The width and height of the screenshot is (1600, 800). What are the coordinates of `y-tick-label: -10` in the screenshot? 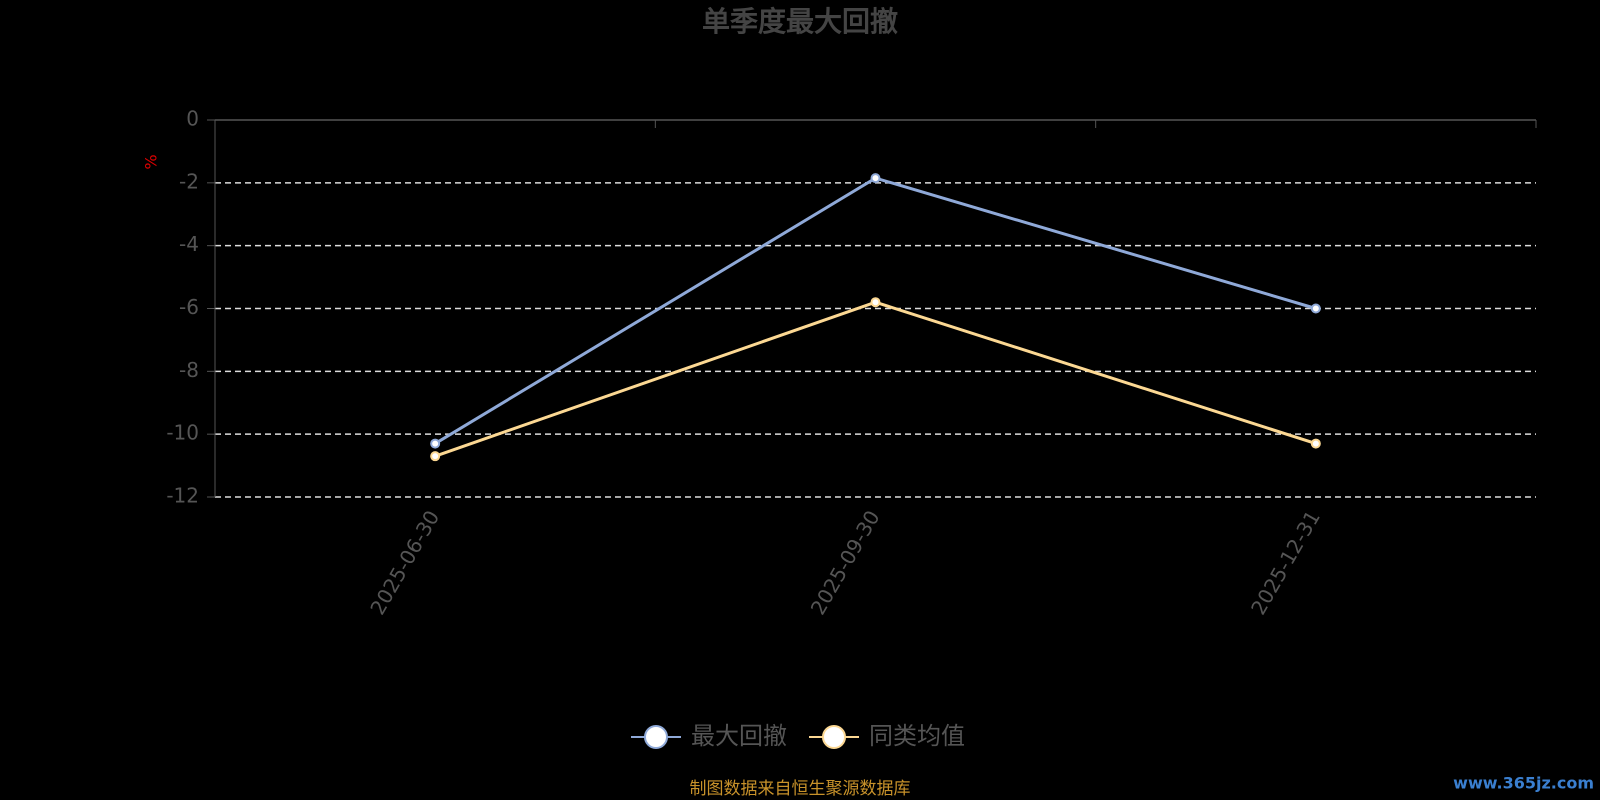 It's located at (182, 433).